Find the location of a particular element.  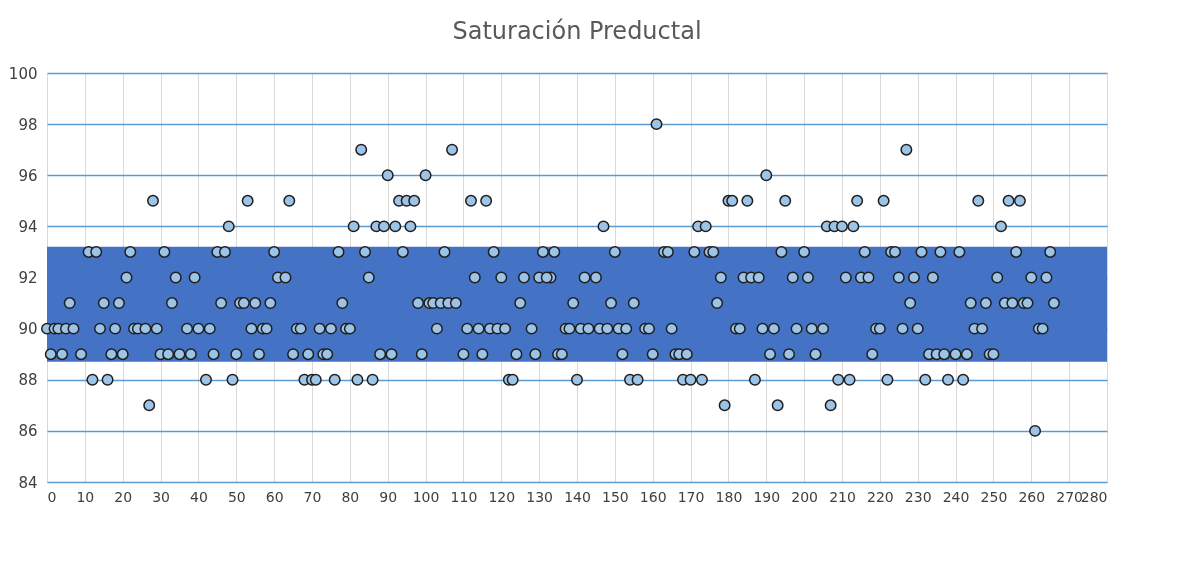

x-tick-label: 150 is located at coordinates (615, 496).